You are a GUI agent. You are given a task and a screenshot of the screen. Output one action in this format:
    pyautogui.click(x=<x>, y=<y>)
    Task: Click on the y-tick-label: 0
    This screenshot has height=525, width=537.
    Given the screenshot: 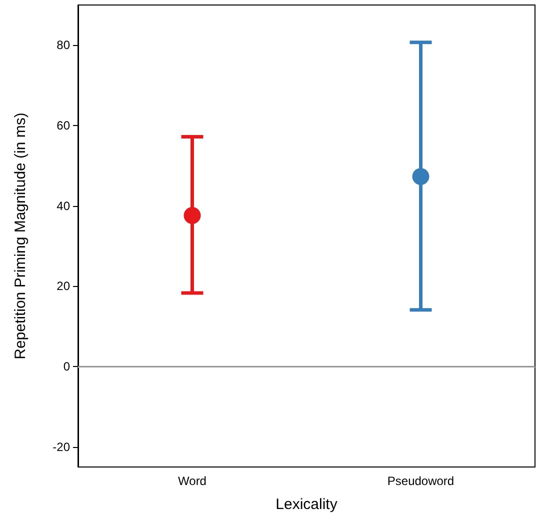 What is the action you would take?
    pyautogui.click(x=66, y=367)
    